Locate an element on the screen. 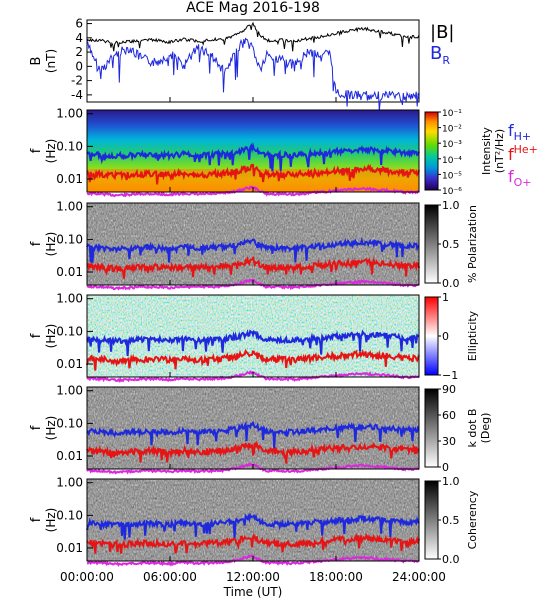  spectrogram-texture is located at coordinates (253, 428).